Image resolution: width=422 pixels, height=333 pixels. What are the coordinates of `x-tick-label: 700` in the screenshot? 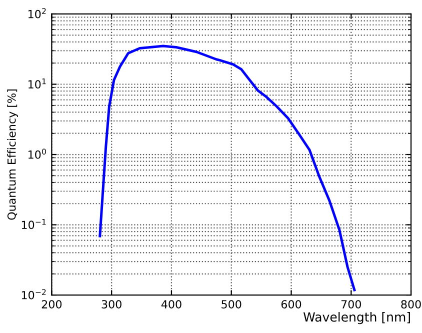 It's located at (351, 304).